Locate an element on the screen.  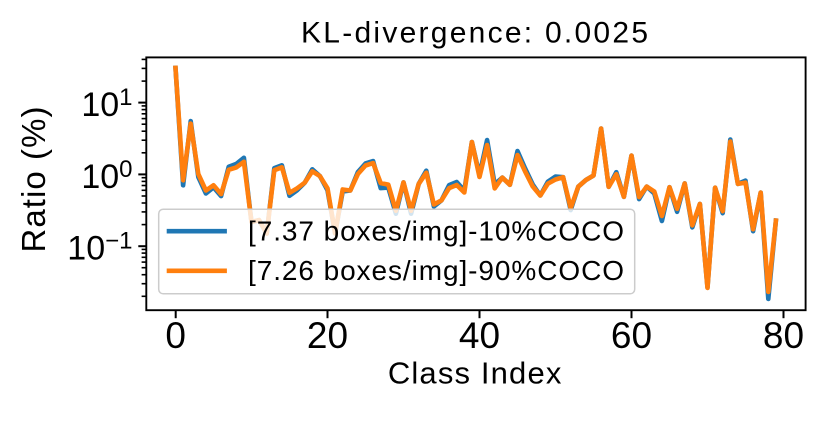
svg-text: Ratio (%) is located at coordinates (33, 180).